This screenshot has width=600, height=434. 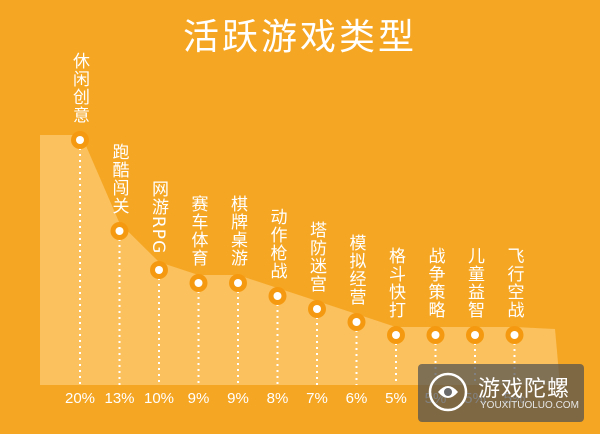 What do you see at coordinates (118, 179) in the screenshot?
I see `category-label: 跑酷闯关` at bounding box center [118, 179].